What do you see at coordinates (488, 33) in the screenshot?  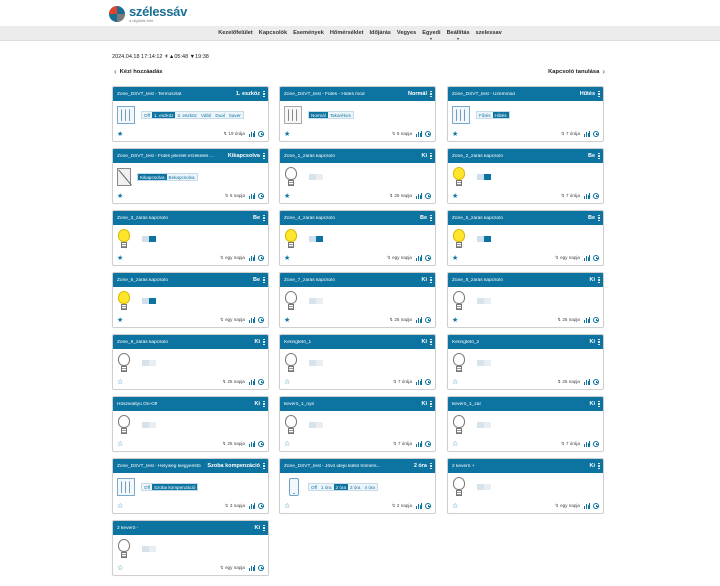 I see `nav-user: szelessav` at bounding box center [488, 33].